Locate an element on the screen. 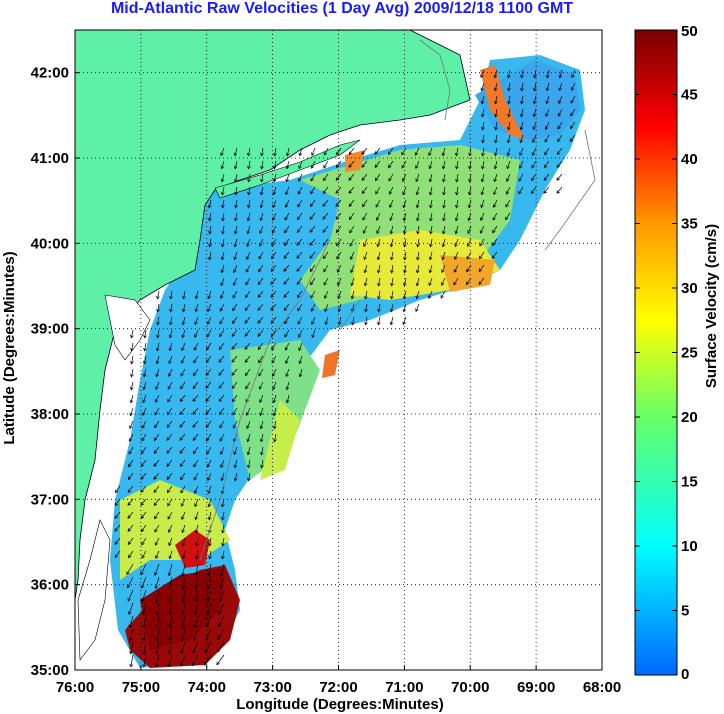 This screenshot has width=724, height=714. colorbar-tick-label: 45 is located at coordinates (689, 95).